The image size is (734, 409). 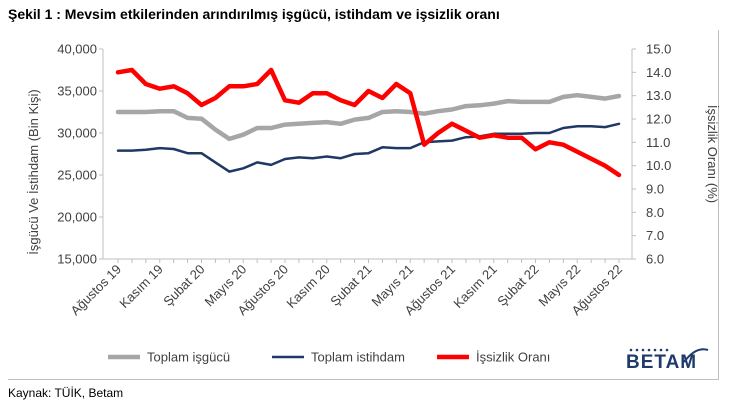 I want to click on right-tick-label: 15.0, so click(x=658, y=49).